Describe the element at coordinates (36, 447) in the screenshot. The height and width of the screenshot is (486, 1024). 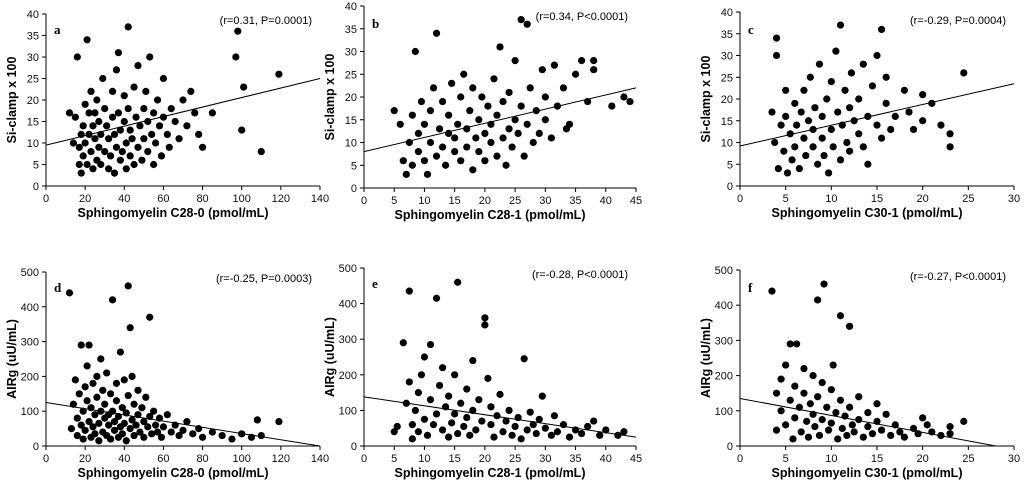
I see `y-tick-label: 0` at that location.